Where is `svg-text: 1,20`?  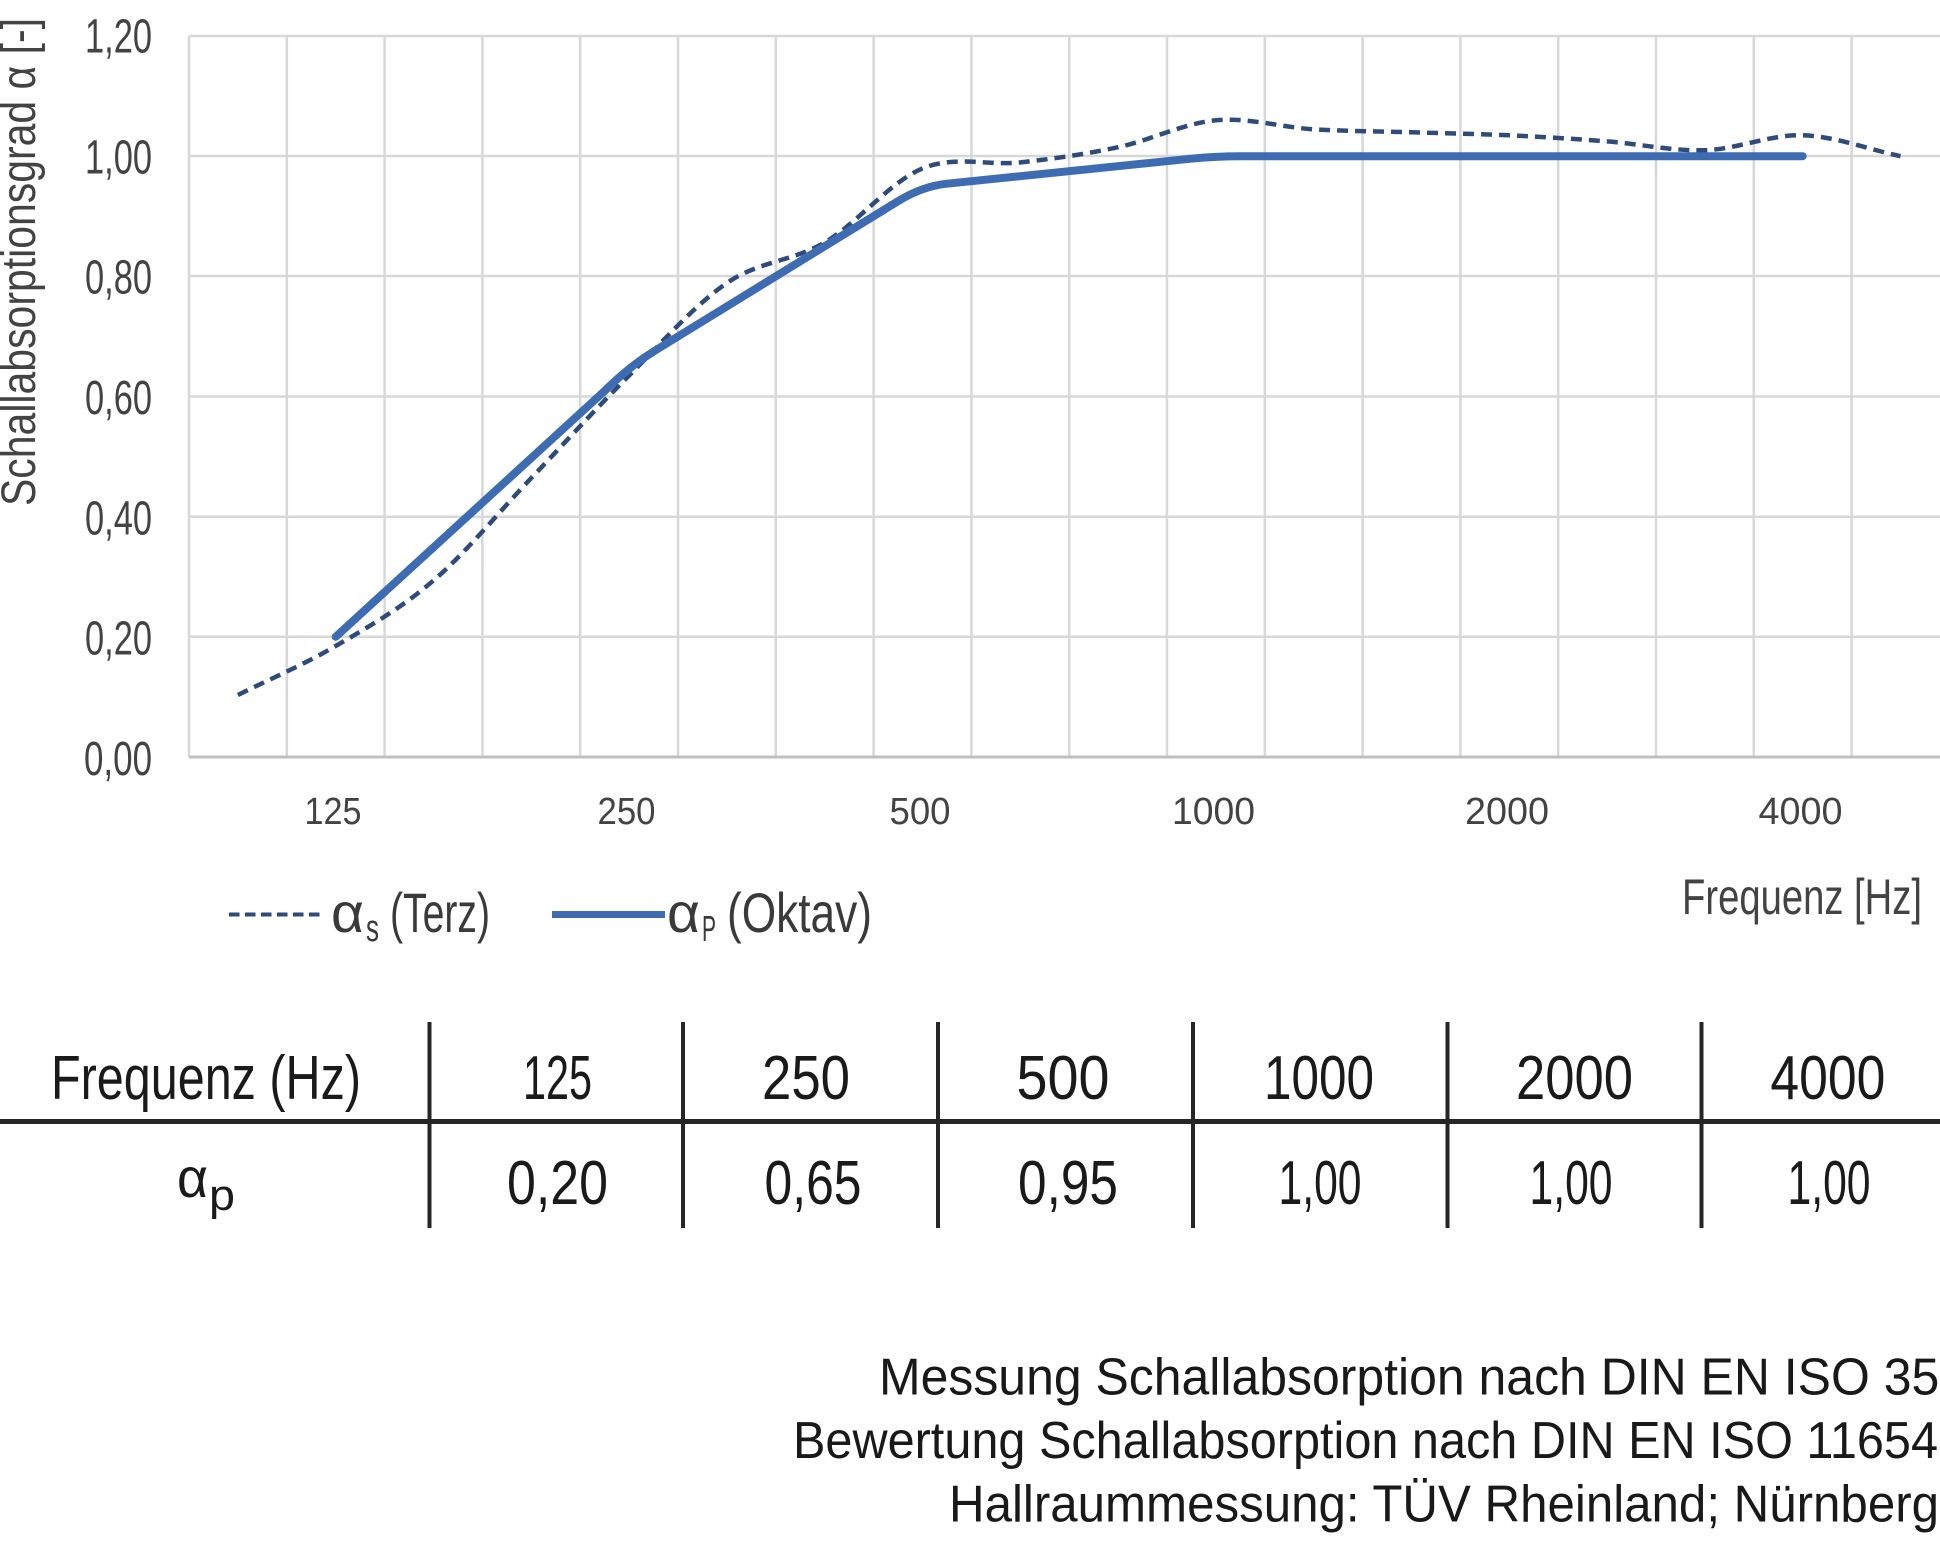
svg-text: 1,20 is located at coordinates (118, 37).